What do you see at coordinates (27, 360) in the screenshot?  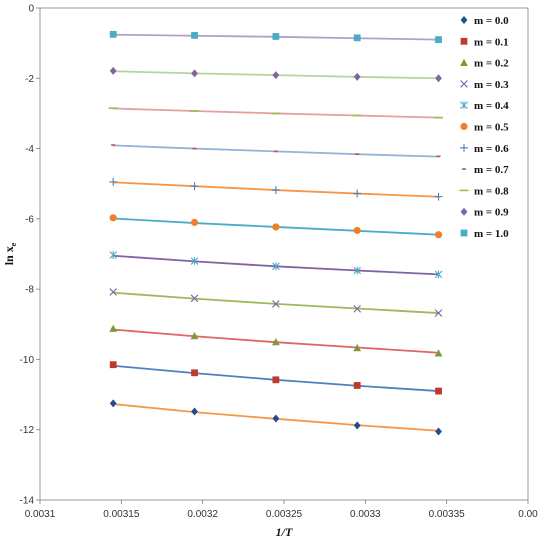 I see `y-tick-label: -10` at bounding box center [27, 360].